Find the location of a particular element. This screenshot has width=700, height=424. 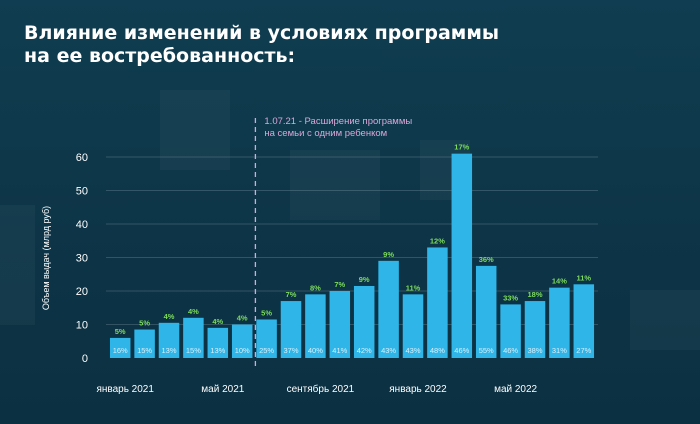

bar-top-label: 17% is located at coordinates (461, 147).